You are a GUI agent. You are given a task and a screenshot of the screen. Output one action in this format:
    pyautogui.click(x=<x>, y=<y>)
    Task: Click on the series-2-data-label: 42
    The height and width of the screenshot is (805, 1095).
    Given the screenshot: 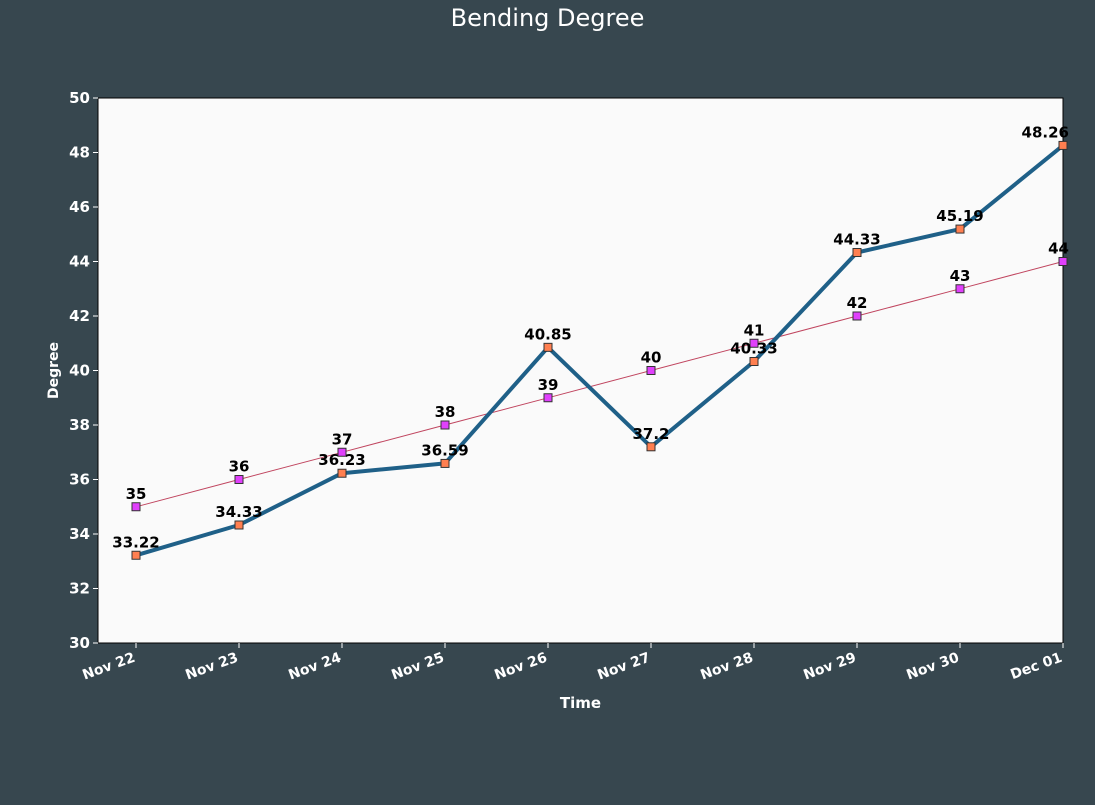 What is the action you would take?
    pyautogui.click(x=857, y=303)
    